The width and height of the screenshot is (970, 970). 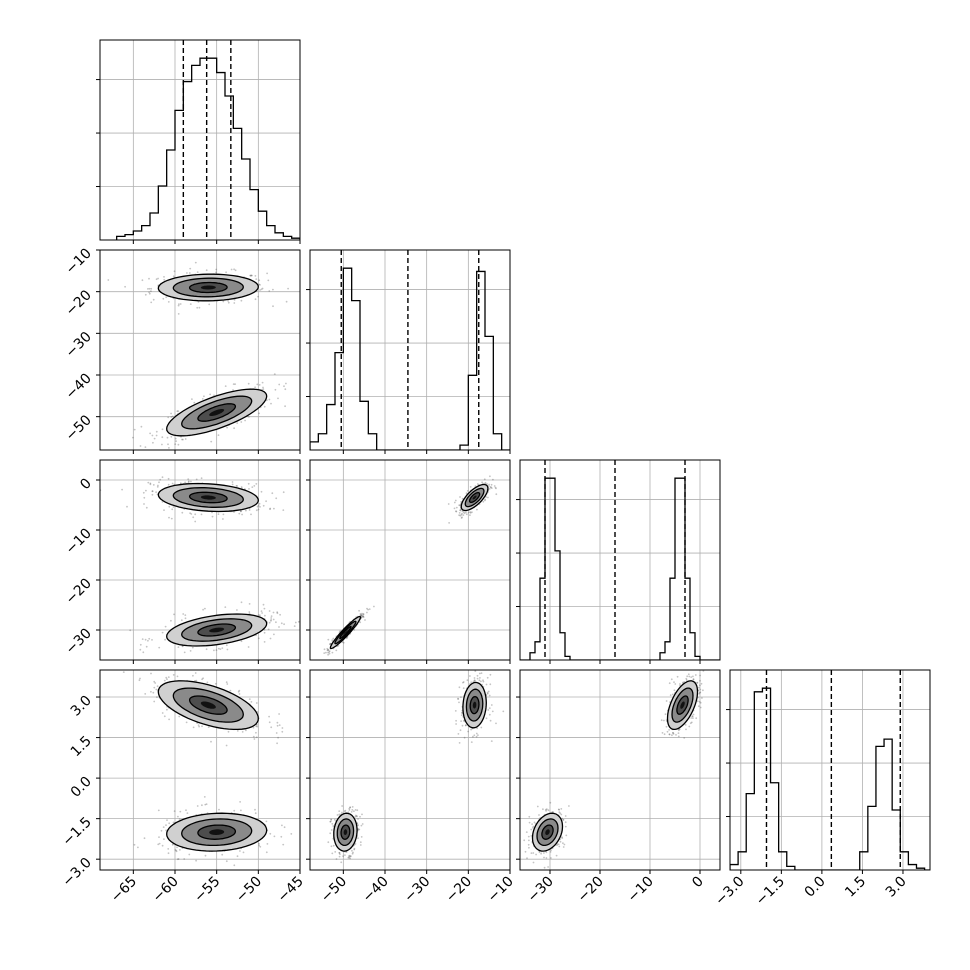 I want to click on panel-frame, so click(x=620, y=770).